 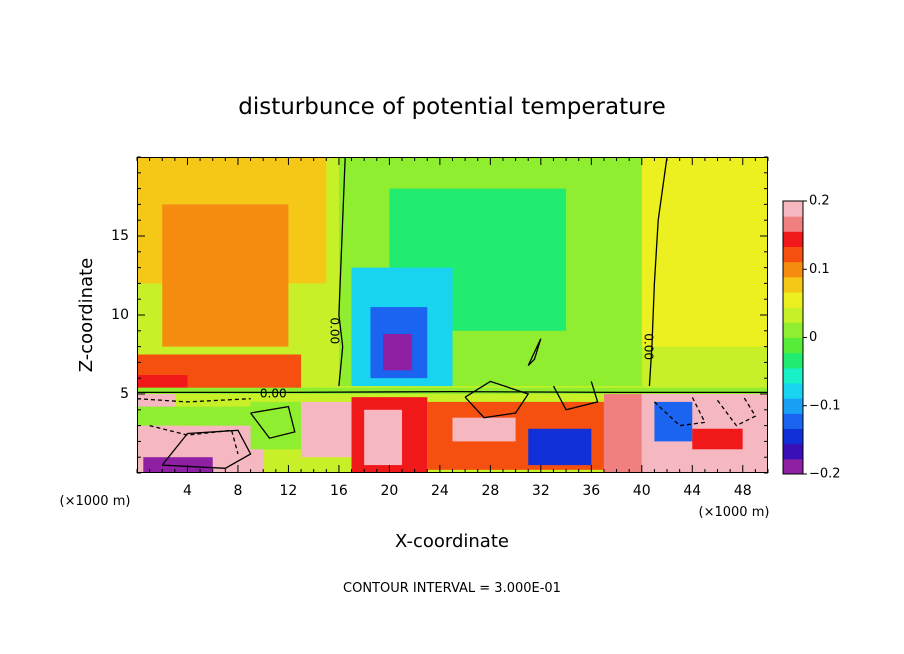 What do you see at coordinates (389, 491) in the screenshot?
I see `x-tick-label: 20` at bounding box center [389, 491].